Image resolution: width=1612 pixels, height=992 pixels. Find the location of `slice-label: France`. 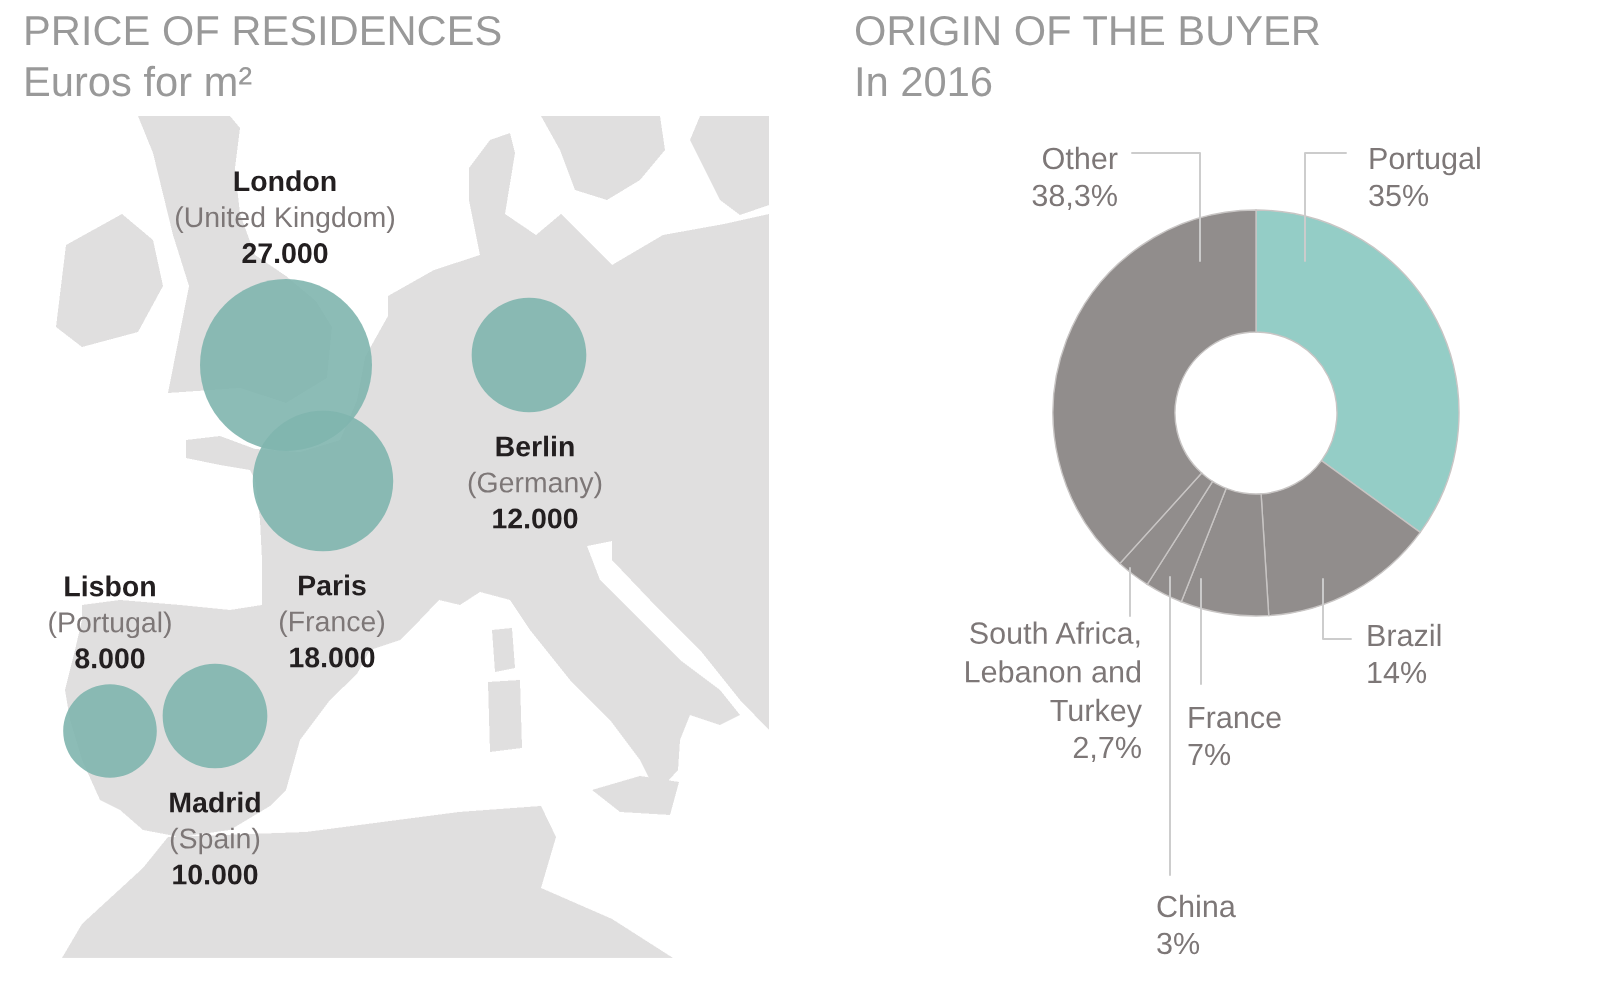

slice-label: France is located at coordinates (1235, 717).